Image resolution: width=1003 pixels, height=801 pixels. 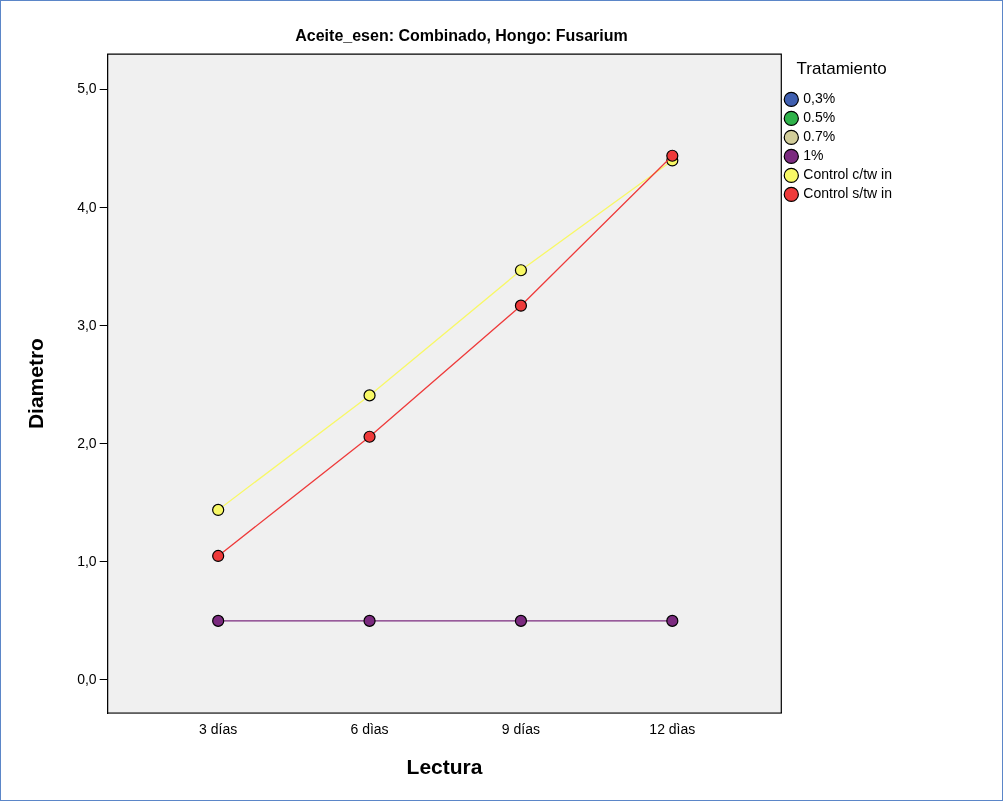 I want to click on x-tick-label: 9 días, so click(x=520, y=729).